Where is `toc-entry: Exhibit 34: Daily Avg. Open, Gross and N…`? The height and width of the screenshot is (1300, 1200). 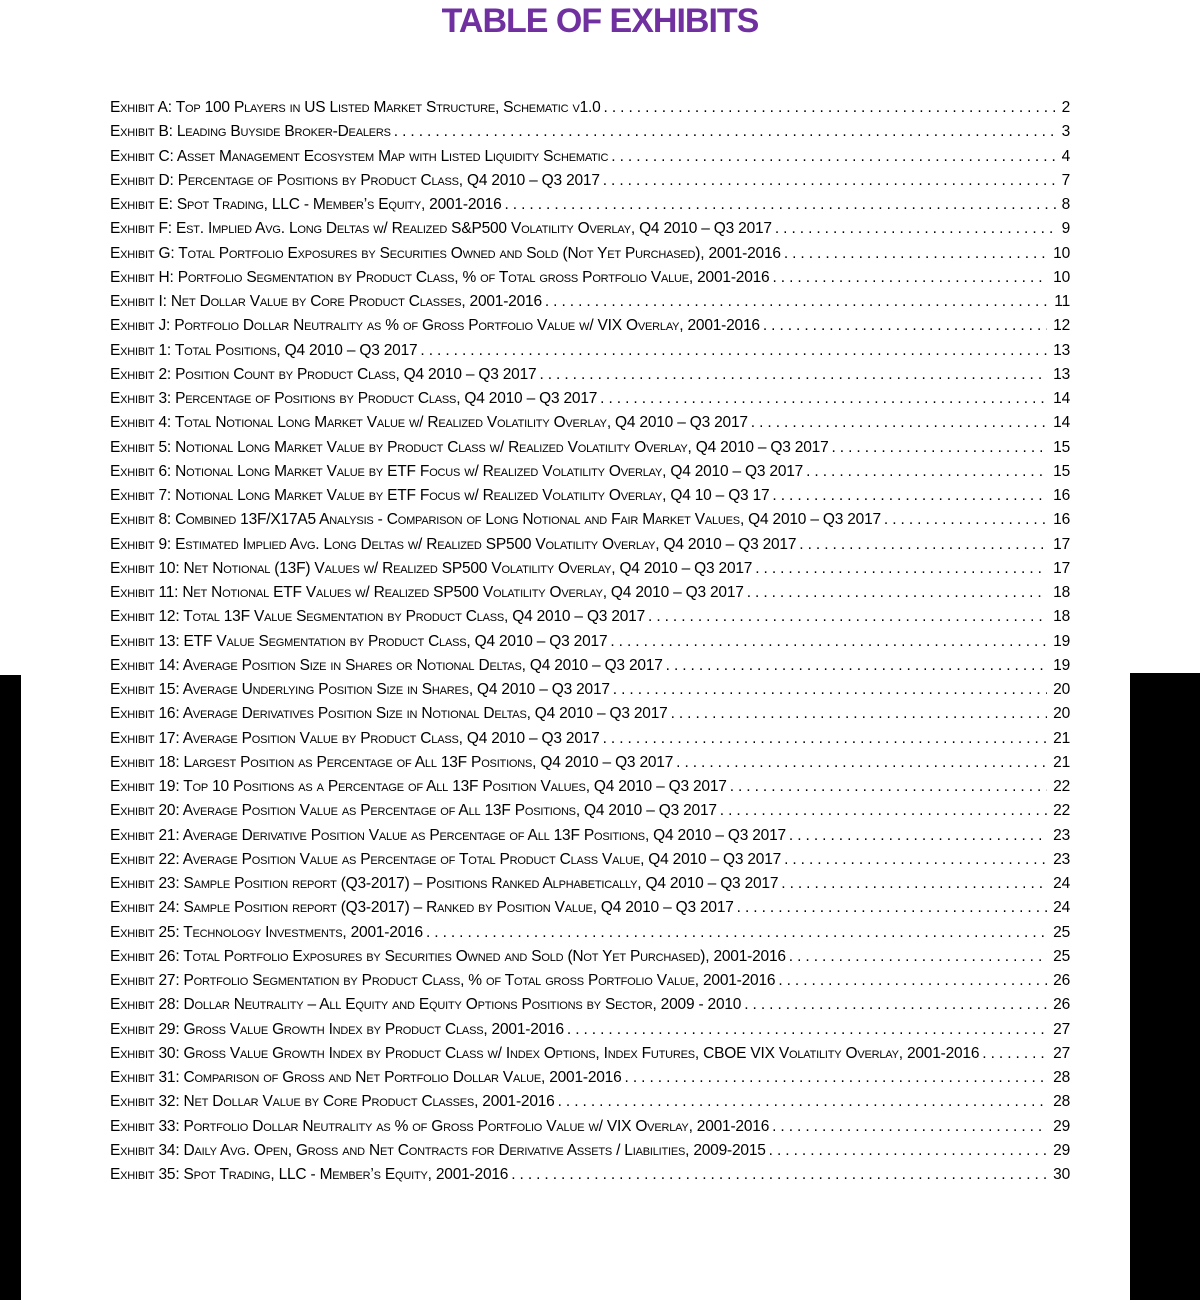
toc-entry: Exhibit 34: Daily Avg. Open, Gross and N… is located at coordinates (590, 1151).